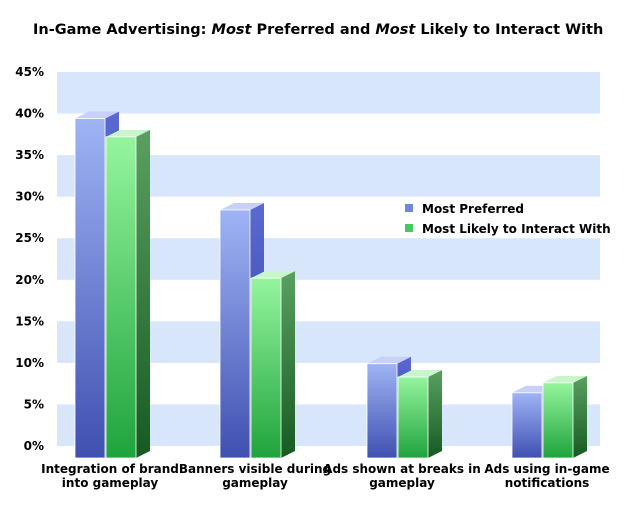 Image resolution: width=631 pixels, height=522 pixels. I want to click on x-category-label: Integration of brand, so click(110, 469).